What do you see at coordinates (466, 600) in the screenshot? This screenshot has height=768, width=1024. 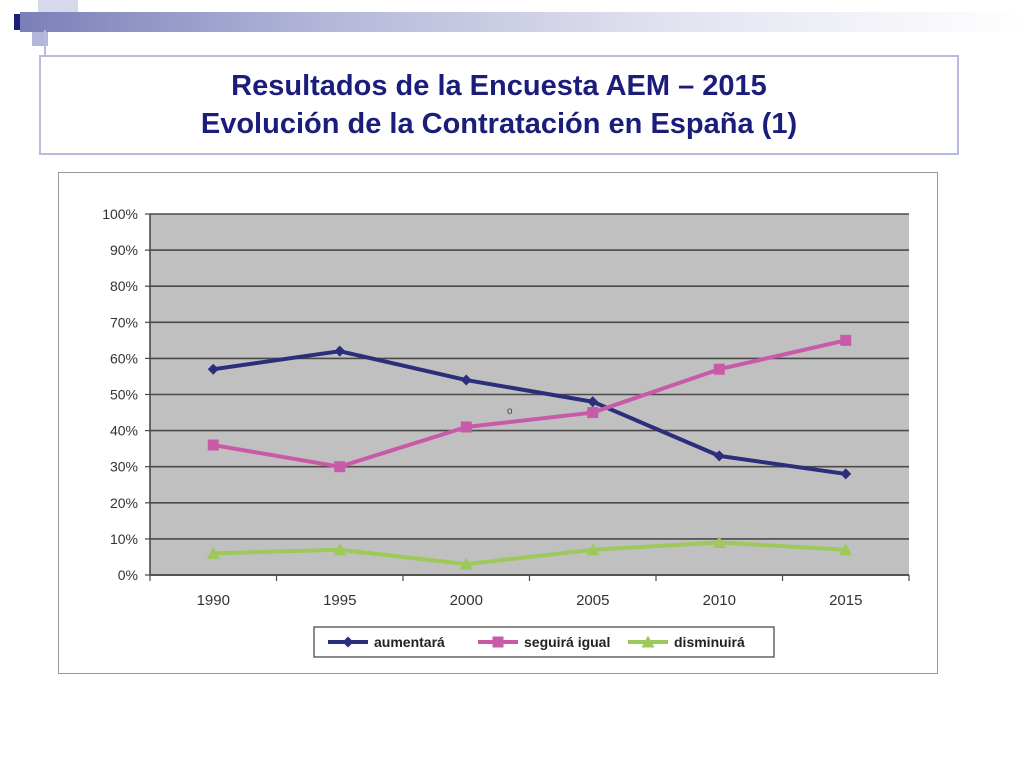 I see `x-tick-label: 2000` at bounding box center [466, 600].